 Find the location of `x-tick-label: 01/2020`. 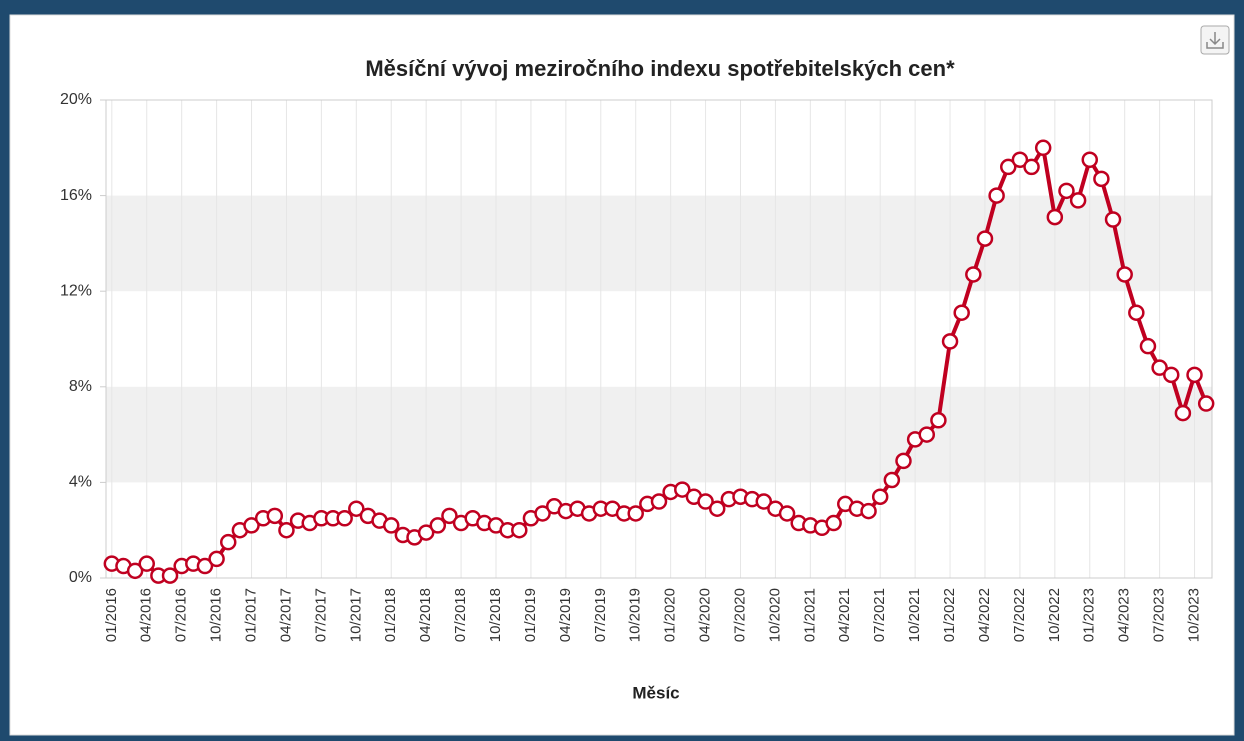

x-tick-label: 01/2020 is located at coordinates (670, 615).